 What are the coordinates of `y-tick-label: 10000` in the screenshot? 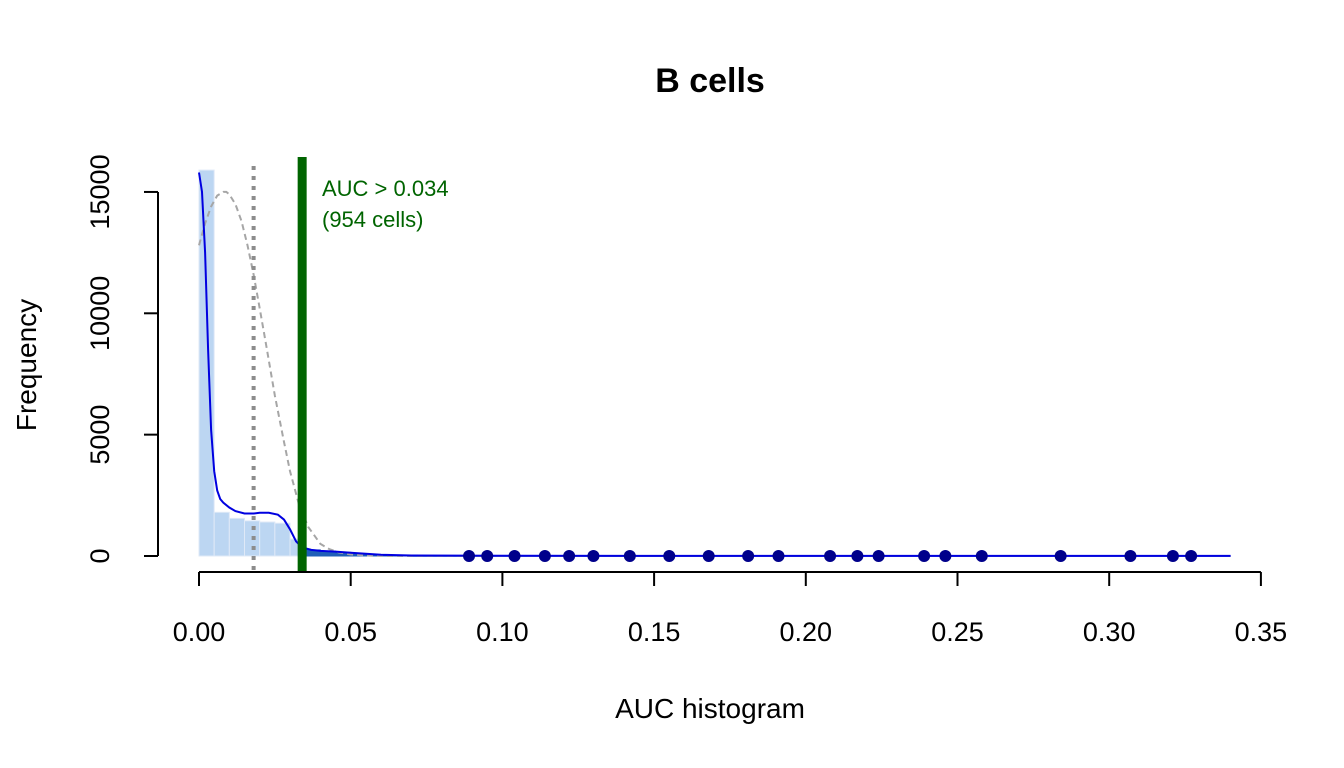 It's located at (100, 313).